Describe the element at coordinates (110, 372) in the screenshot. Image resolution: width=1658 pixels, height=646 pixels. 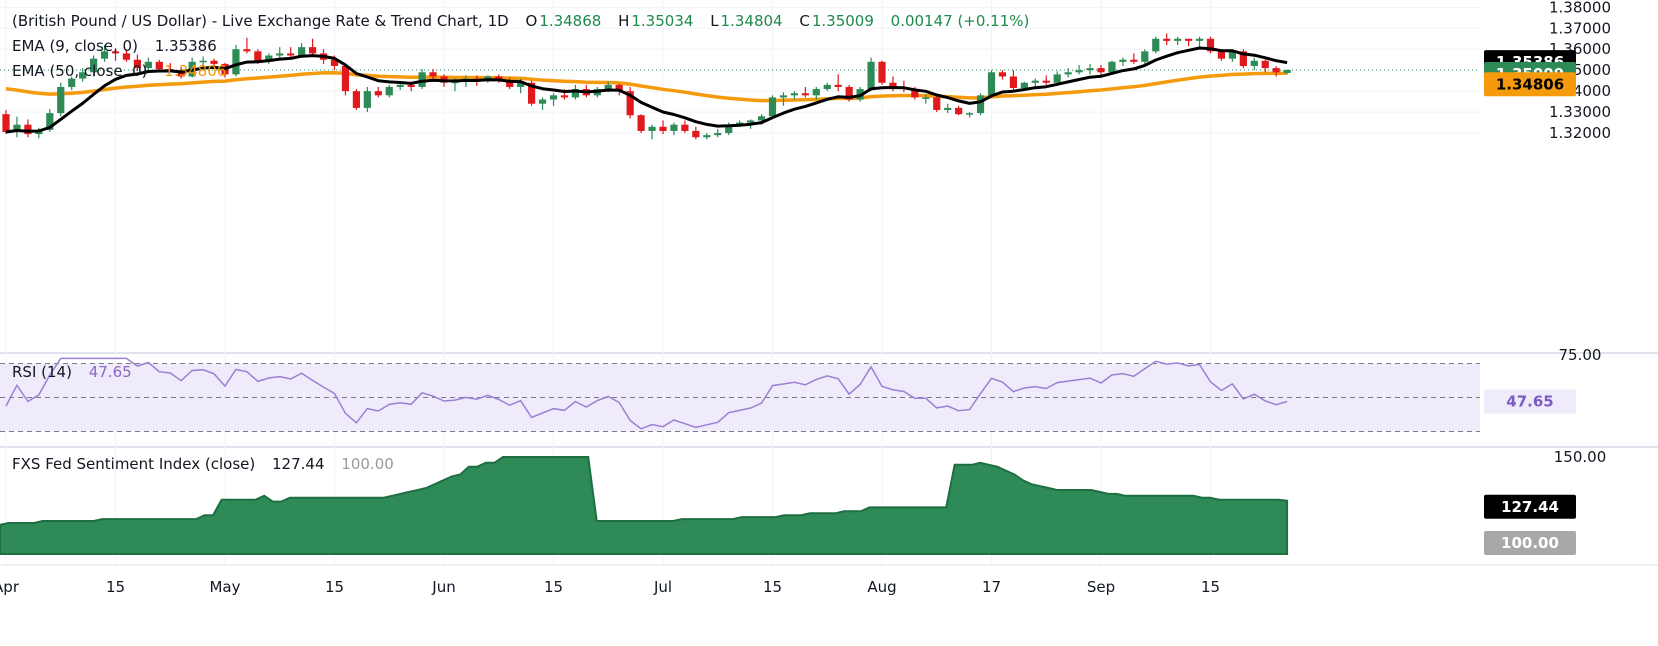
I see `rsi-value: 47.65` at that location.